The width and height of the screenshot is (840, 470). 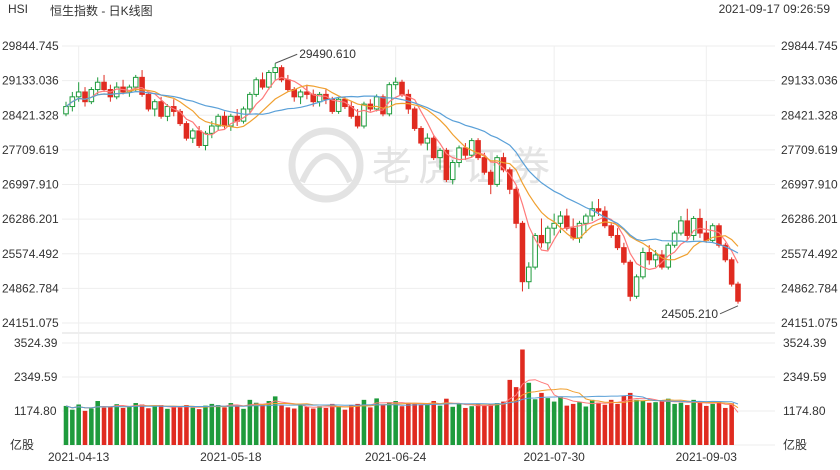 I want to click on price-tick-left: 24151.075, so click(x=30, y=323).